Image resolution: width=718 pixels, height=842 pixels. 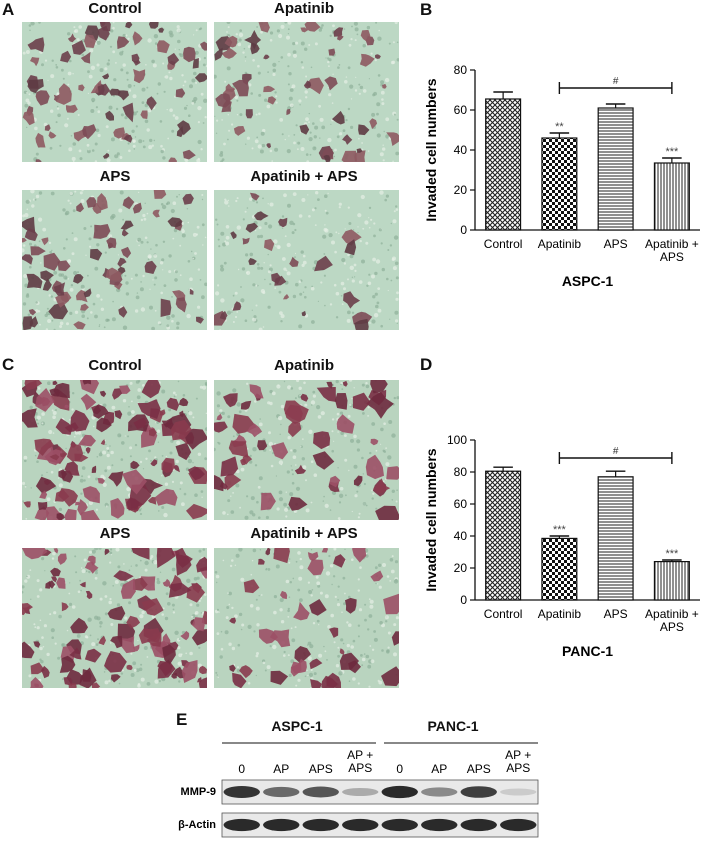 What do you see at coordinates (461, 568) in the screenshot?
I see `y-tick-label: 20` at bounding box center [461, 568].